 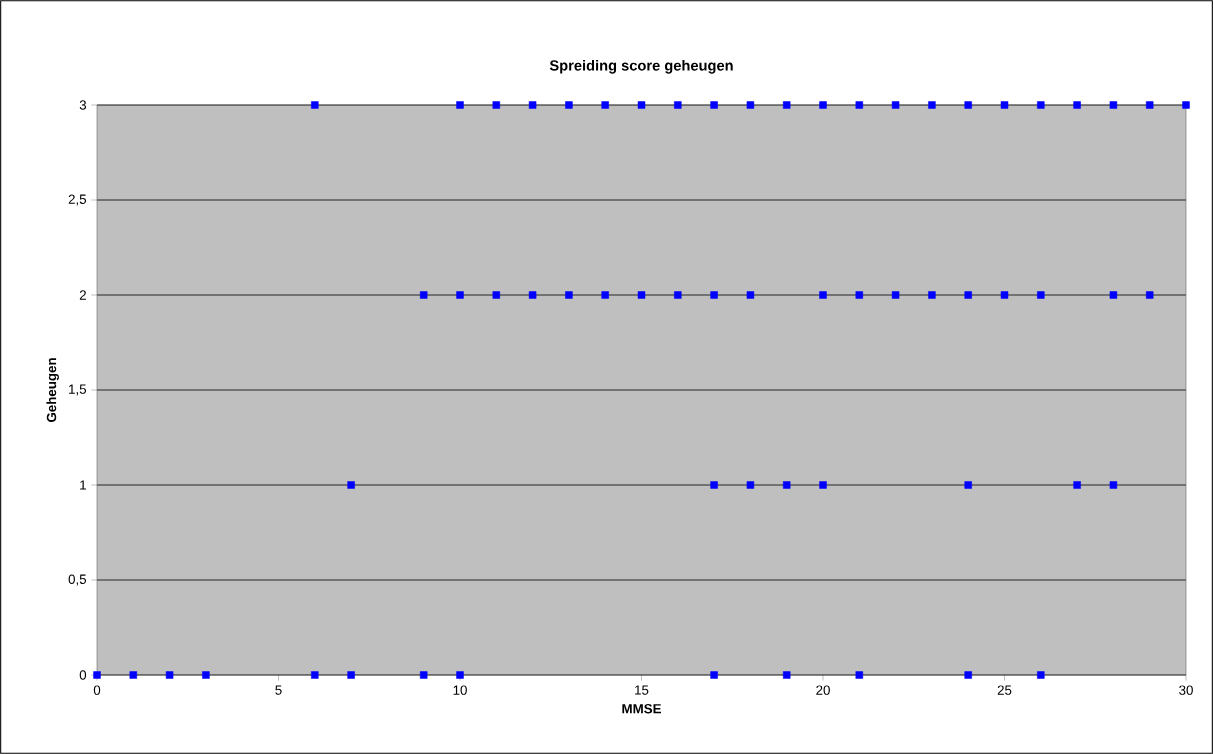 I want to click on x-tick-label: 25, so click(x=1004, y=690).